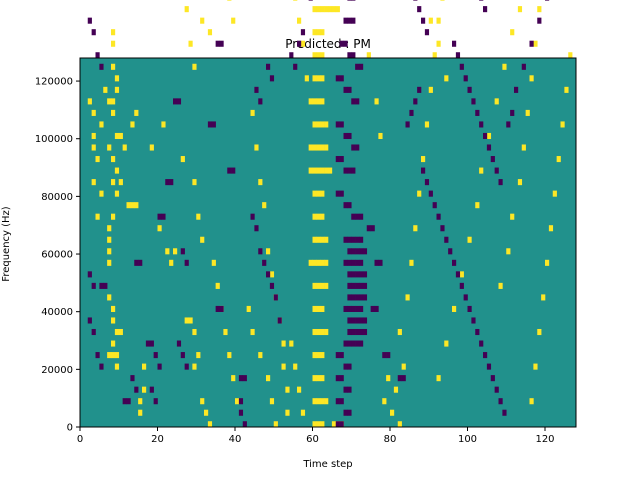 This screenshot has width=640, height=480. I want to click on y-tick-label: 0, so click(70, 428).